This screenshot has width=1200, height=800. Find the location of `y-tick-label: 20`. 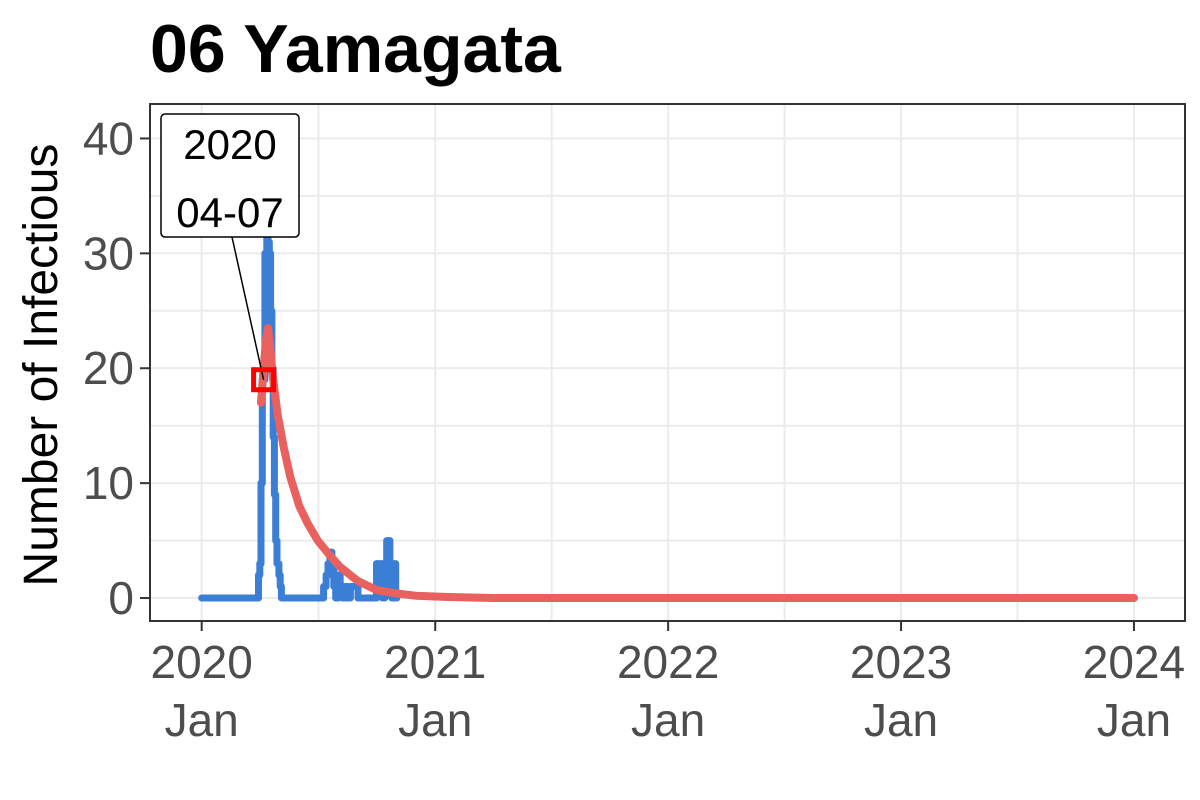

y-tick-label: 20 is located at coordinates (108, 368).